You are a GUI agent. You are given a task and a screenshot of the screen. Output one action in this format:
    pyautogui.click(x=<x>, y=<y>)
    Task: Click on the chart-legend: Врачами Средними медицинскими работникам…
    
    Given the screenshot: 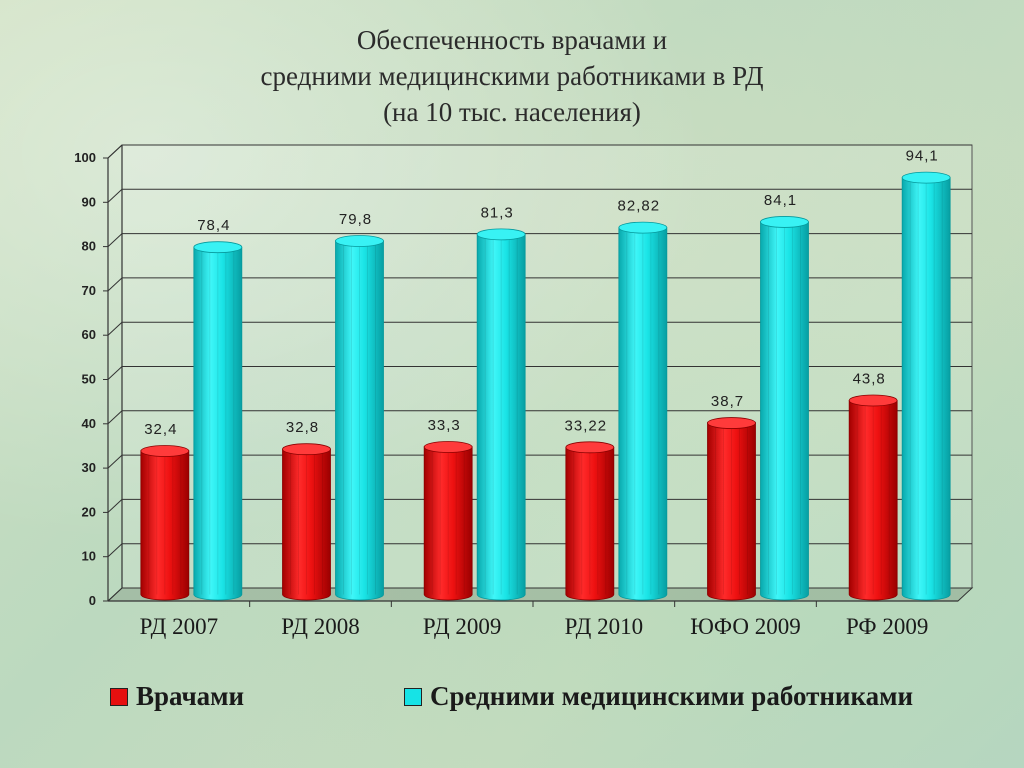 What is the action you would take?
    pyautogui.click(x=512, y=697)
    